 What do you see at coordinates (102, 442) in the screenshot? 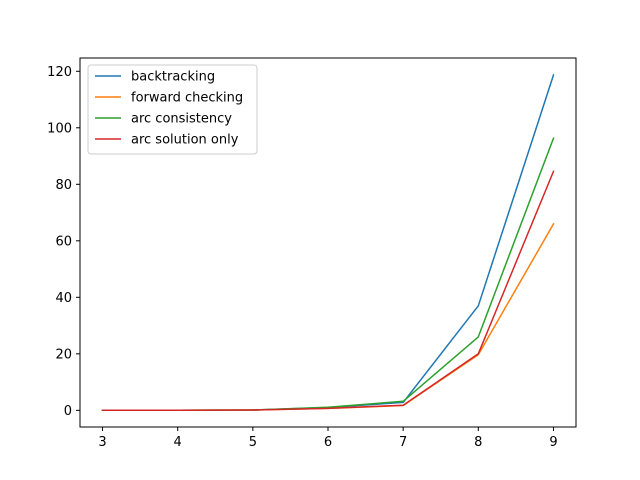
I see `x-tick-label: 3` at bounding box center [102, 442].